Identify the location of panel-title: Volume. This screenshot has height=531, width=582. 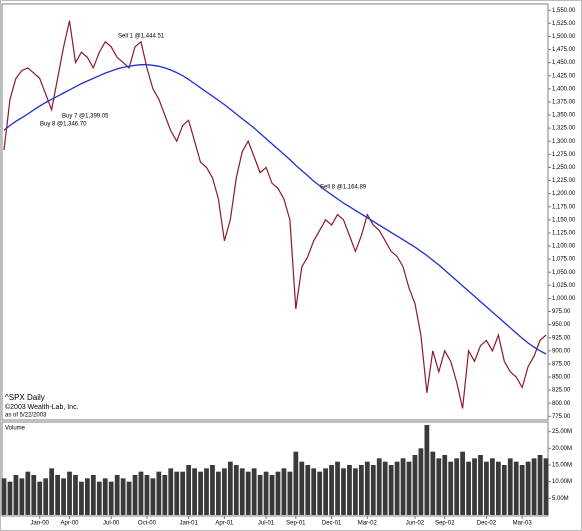
(15, 429).